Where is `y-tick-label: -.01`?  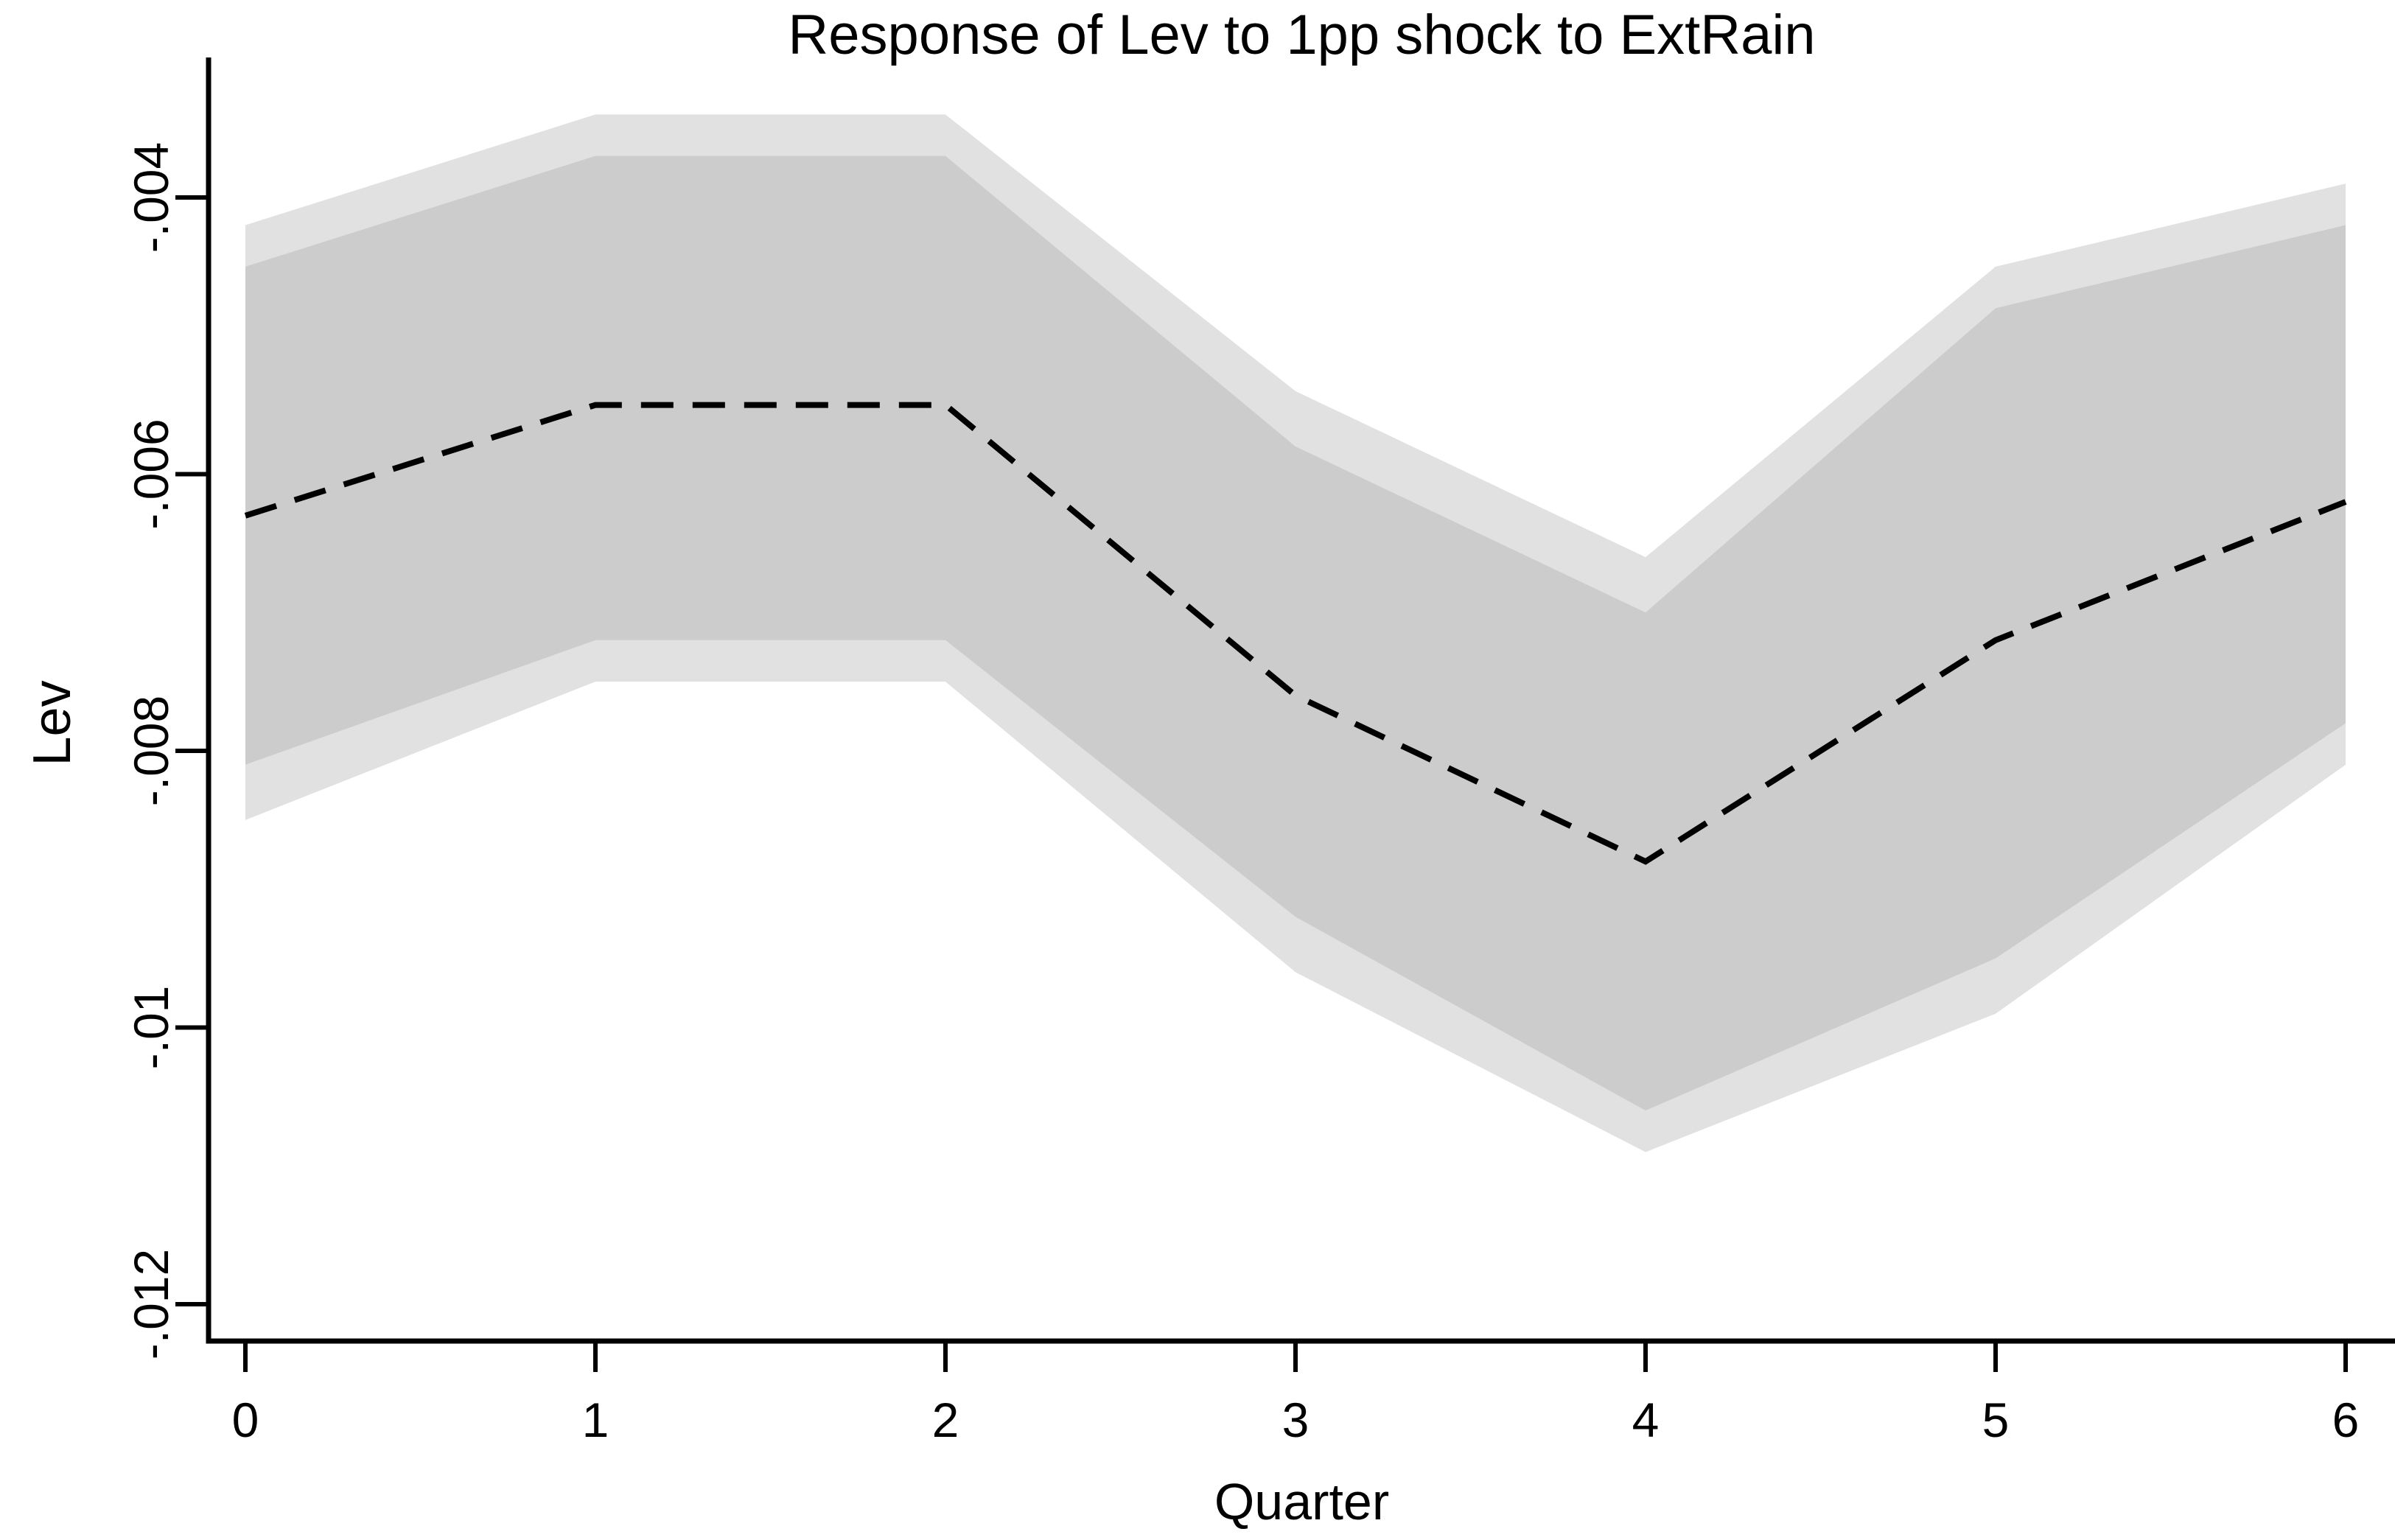 y-tick-label: -.01 is located at coordinates (151, 1028).